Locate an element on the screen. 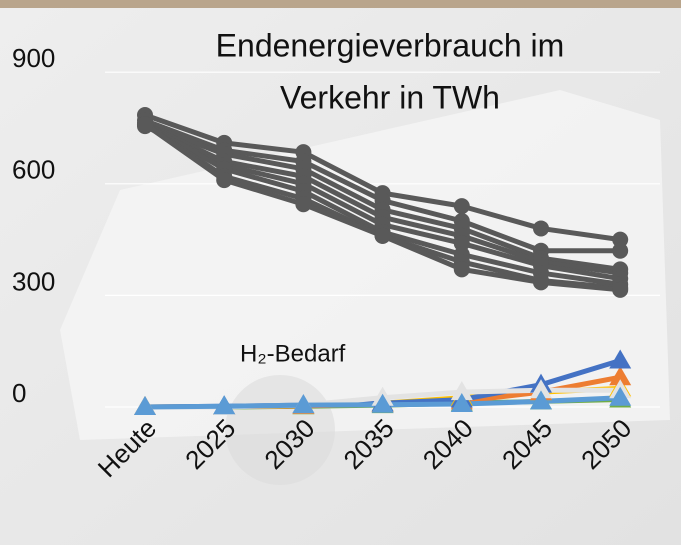 The height and width of the screenshot is (545, 681). annotation: H₂-Bedarf is located at coordinates (293, 353).